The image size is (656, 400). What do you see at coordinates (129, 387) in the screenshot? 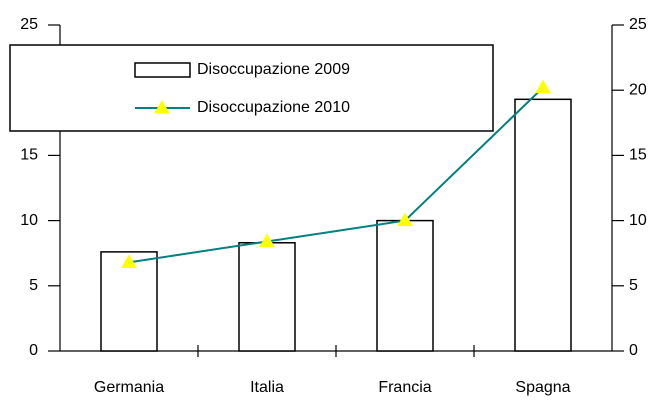
I see `x-tick-label: Germania` at bounding box center [129, 387].